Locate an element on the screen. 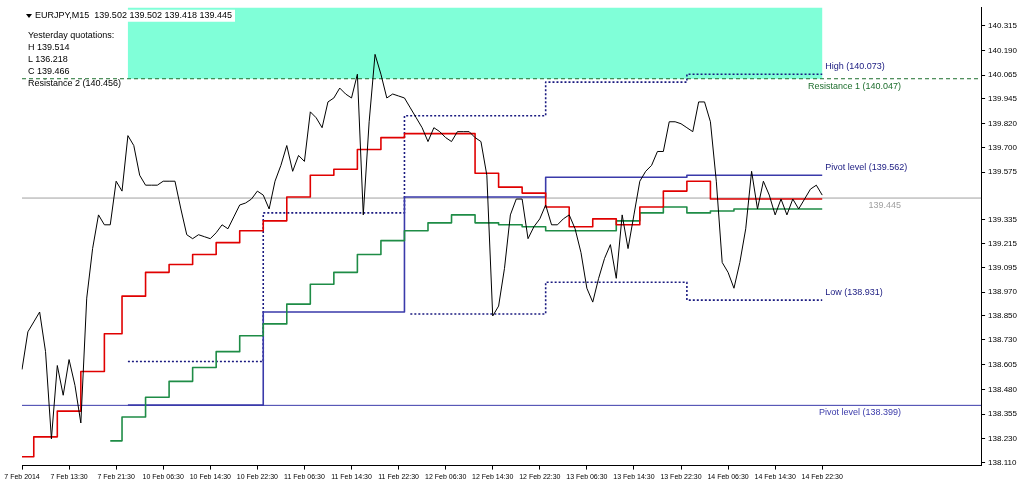 This screenshot has height=486, width=1024. y-tick-label: 138.850 is located at coordinates (1003, 316).